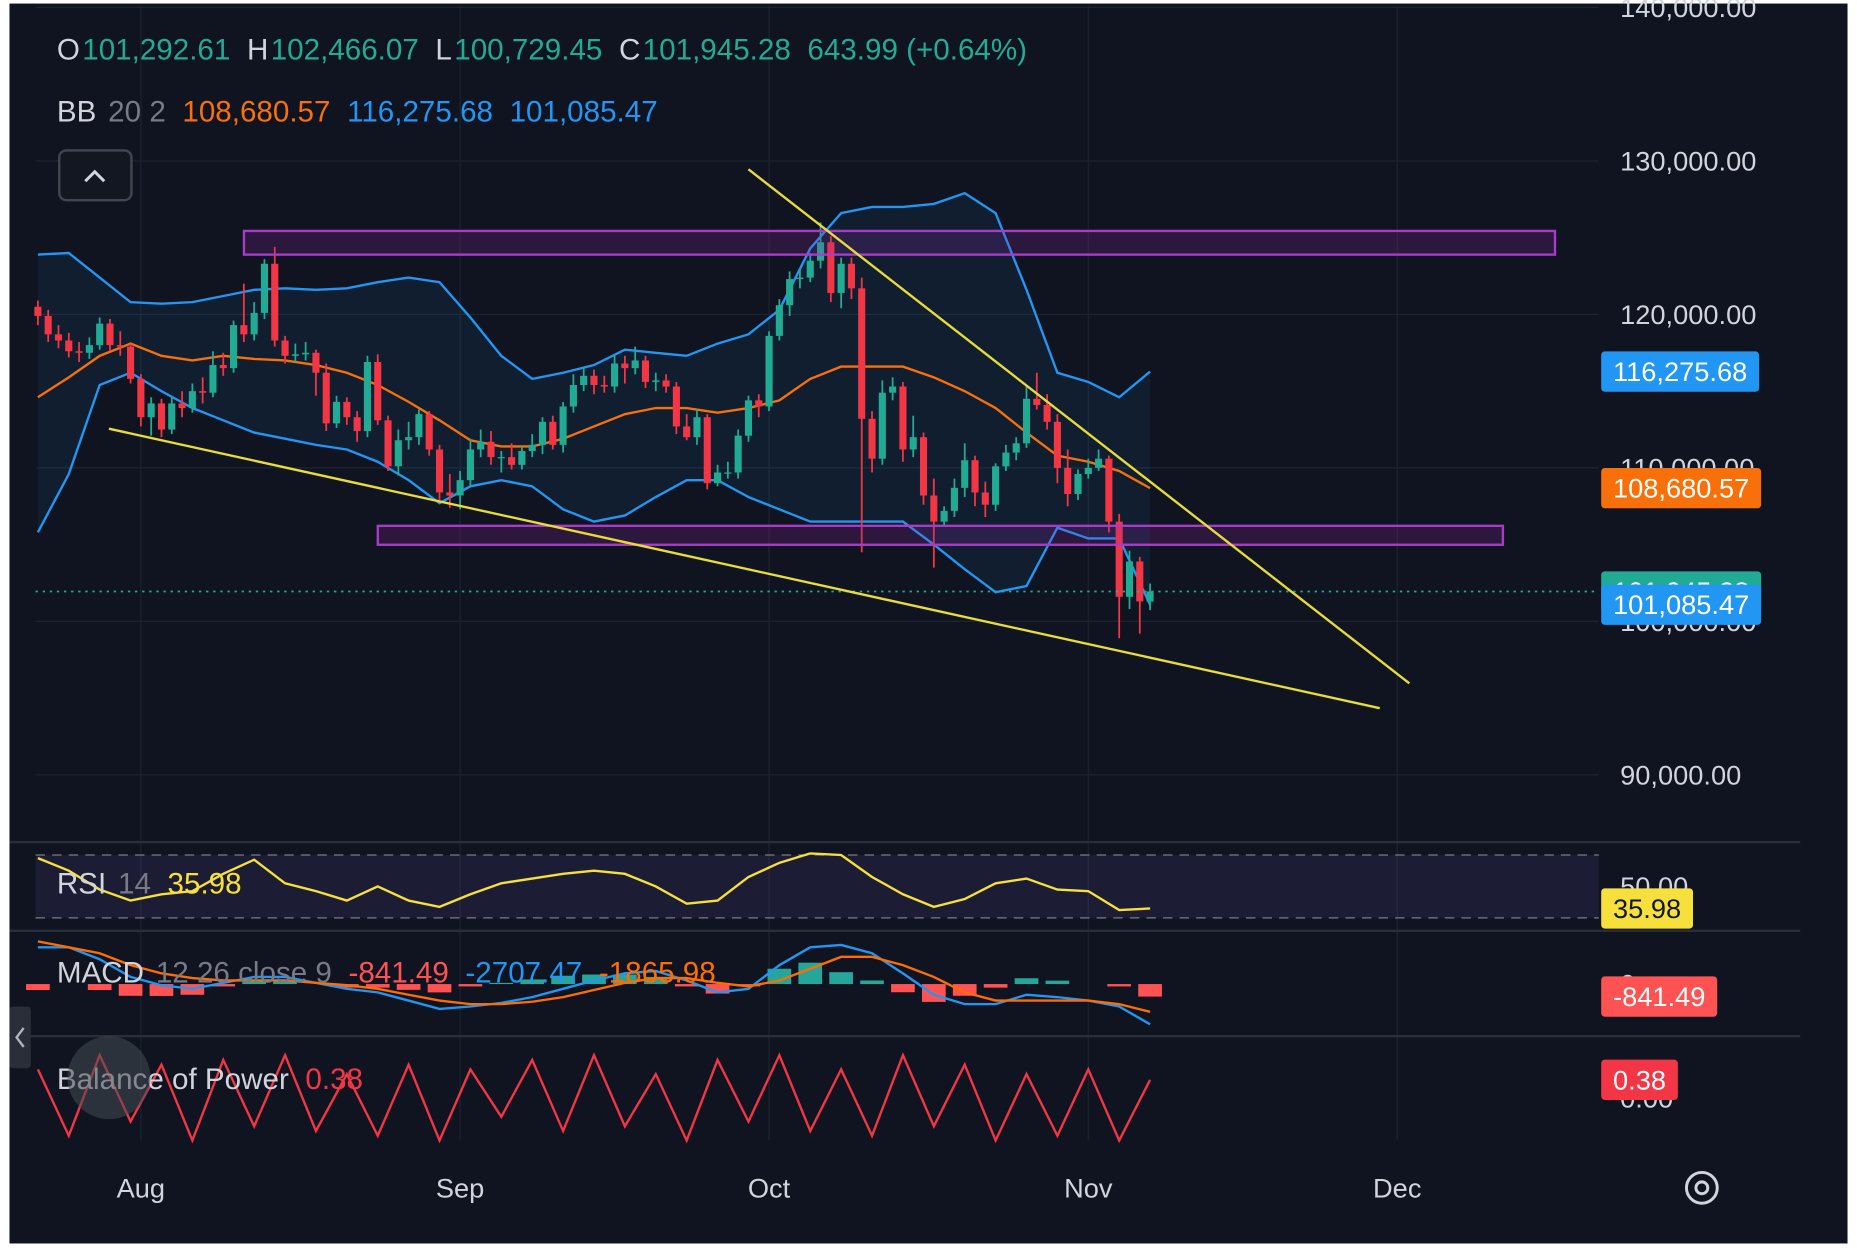 The image size is (1857, 1252). What do you see at coordinates (1088, 1187) in the screenshot?
I see `x-tick-label: Nov` at bounding box center [1088, 1187].